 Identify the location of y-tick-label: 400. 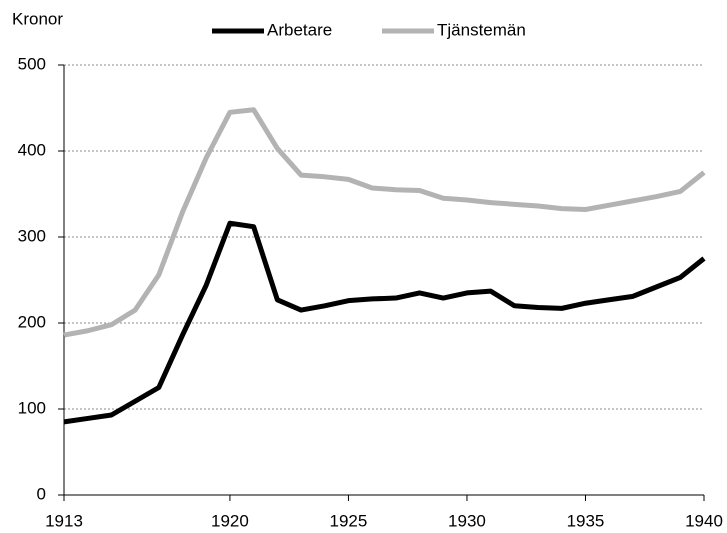
(32, 149).